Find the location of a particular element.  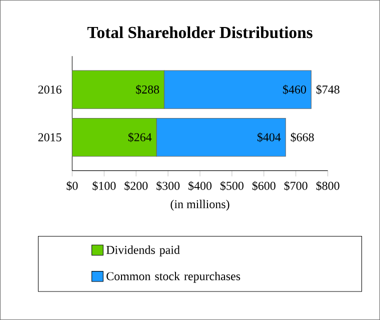

x-tick-label: $800 is located at coordinates (328, 186).